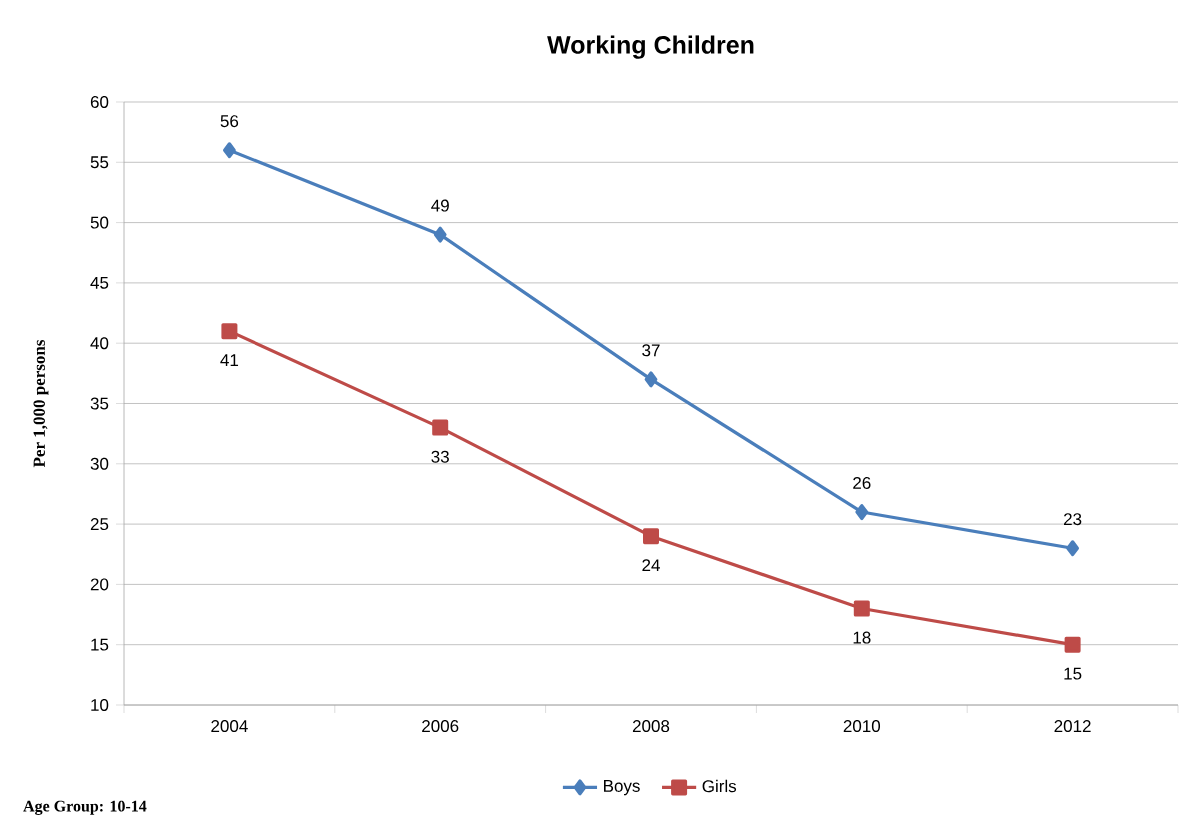 This screenshot has height=830, width=1192. Describe the element at coordinates (99, 282) in the screenshot. I see `y-tick-label: 45` at that location.